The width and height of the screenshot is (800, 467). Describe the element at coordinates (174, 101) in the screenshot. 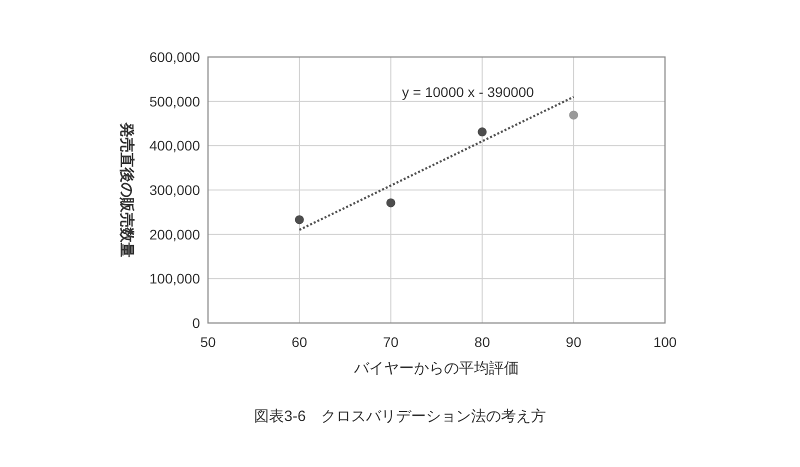

I see `y-tick-label: 500,000` at that location.